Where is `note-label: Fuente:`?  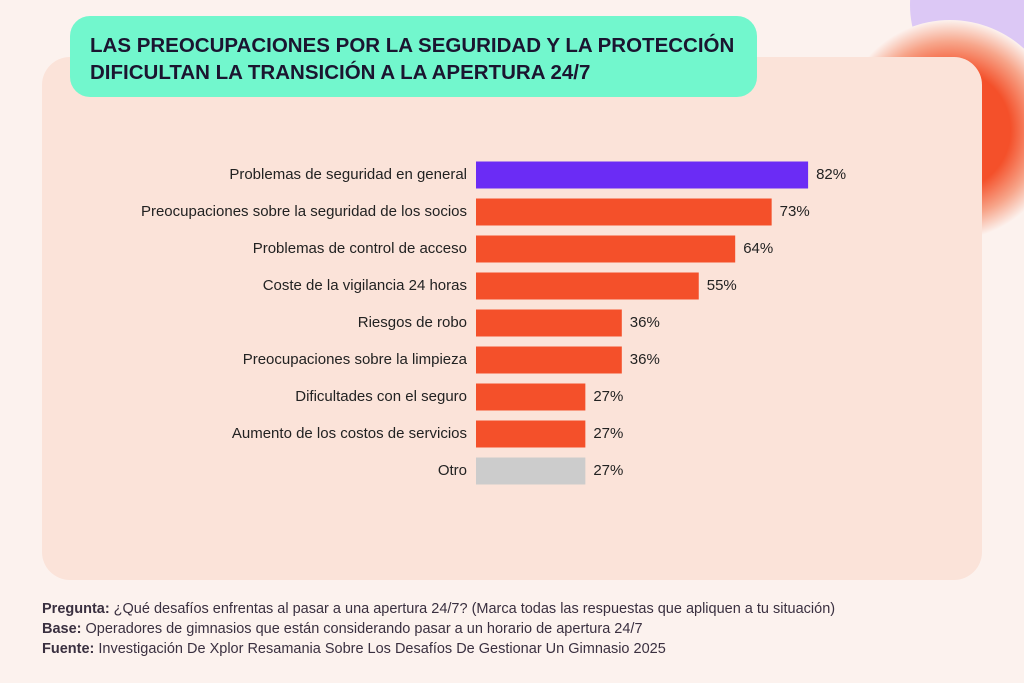
note-label: Fuente: is located at coordinates (68, 649).